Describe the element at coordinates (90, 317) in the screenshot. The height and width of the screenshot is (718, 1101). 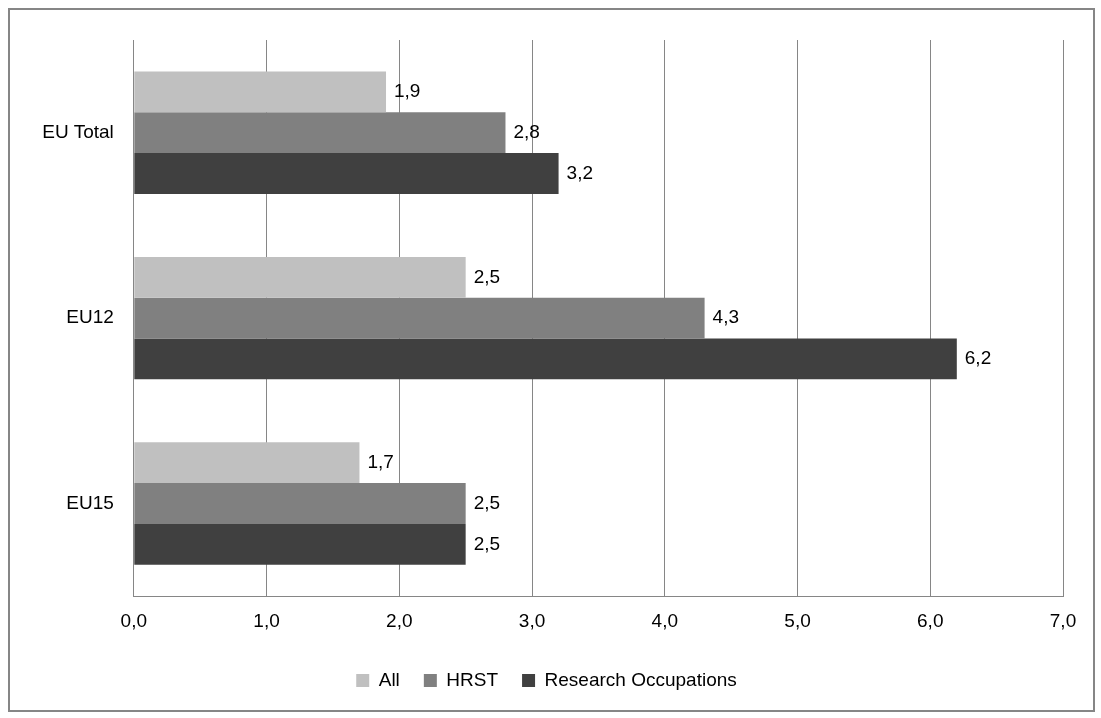
I see `y-tick-label: EU12` at that location.